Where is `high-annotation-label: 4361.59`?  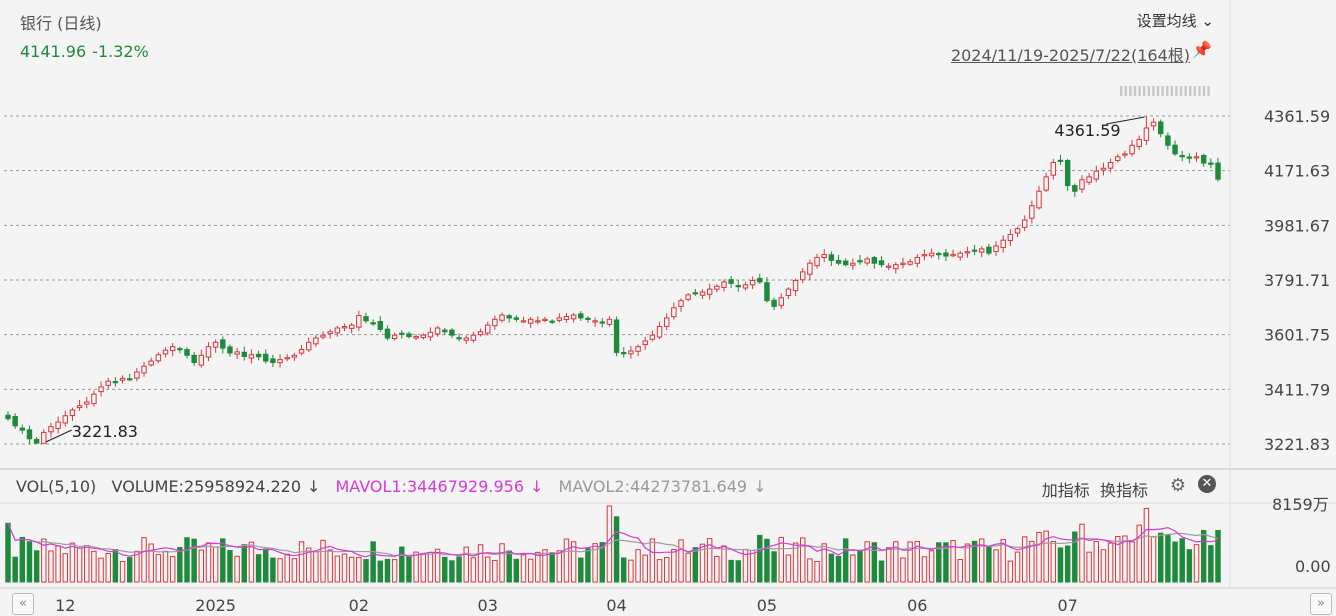
high-annotation-label: 4361.59 is located at coordinates (1087, 130).